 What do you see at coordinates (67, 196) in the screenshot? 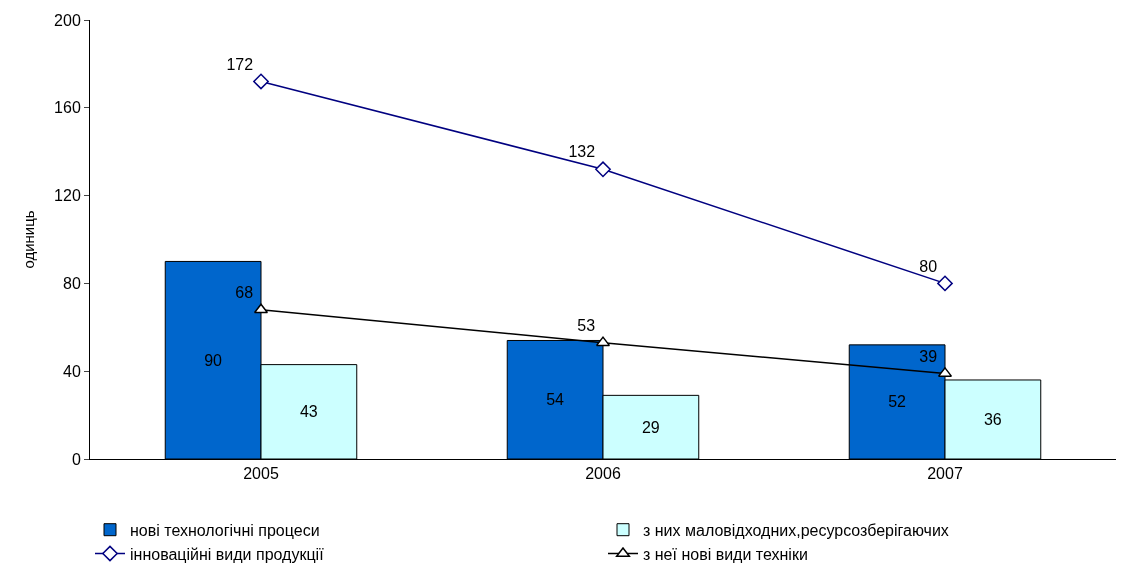
I see `y-tick-label: 120` at bounding box center [67, 196].